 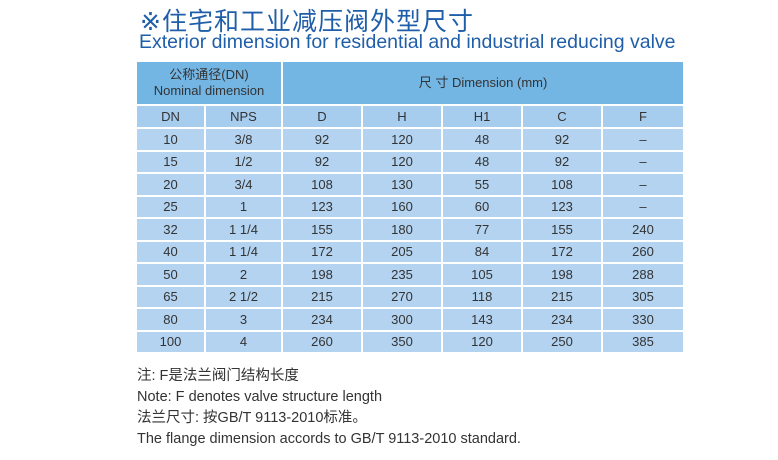 I want to click on table-cell: 65, so click(x=171, y=297).